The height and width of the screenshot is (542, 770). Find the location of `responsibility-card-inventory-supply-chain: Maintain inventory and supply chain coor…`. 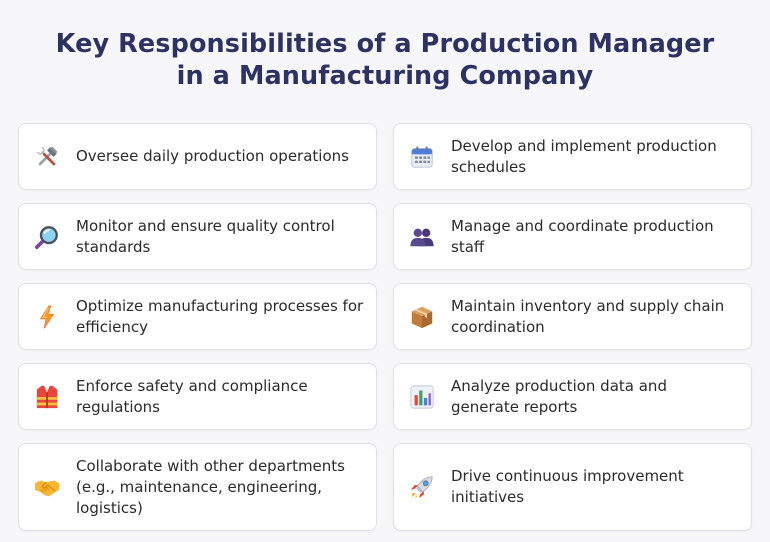

responsibility-card-inventory-supply-chain: Maintain inventory and supply chain coor… is located at coordinates (572, 316).